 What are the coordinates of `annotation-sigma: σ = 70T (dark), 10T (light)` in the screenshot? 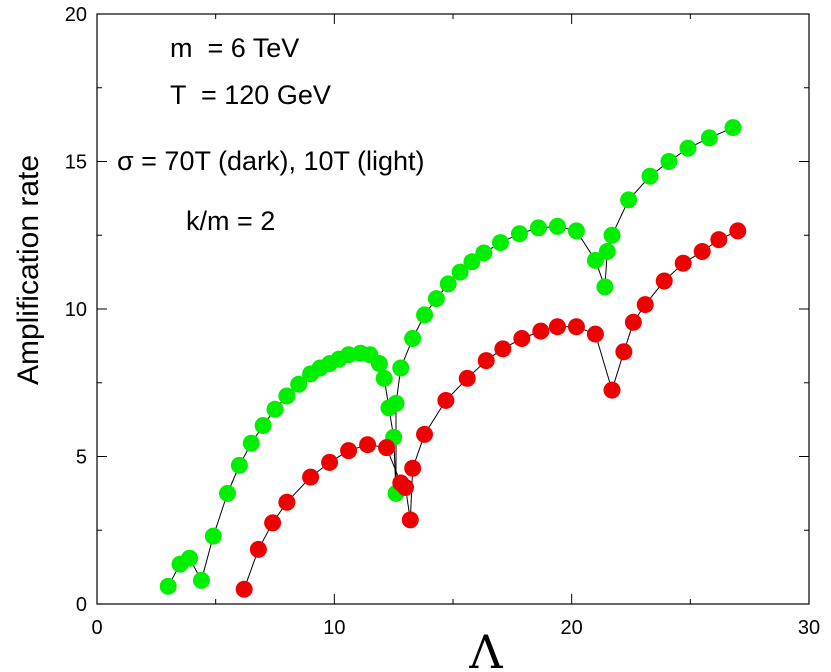 It's located at (271, 161).